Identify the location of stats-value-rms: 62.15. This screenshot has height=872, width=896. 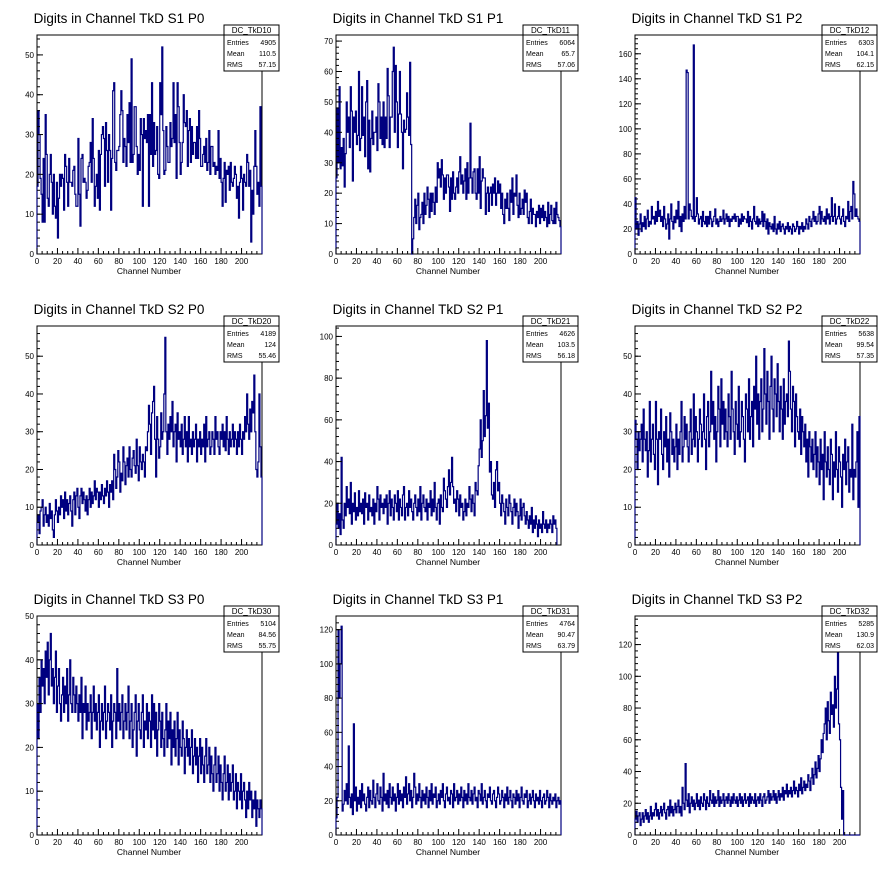
(865, 65).